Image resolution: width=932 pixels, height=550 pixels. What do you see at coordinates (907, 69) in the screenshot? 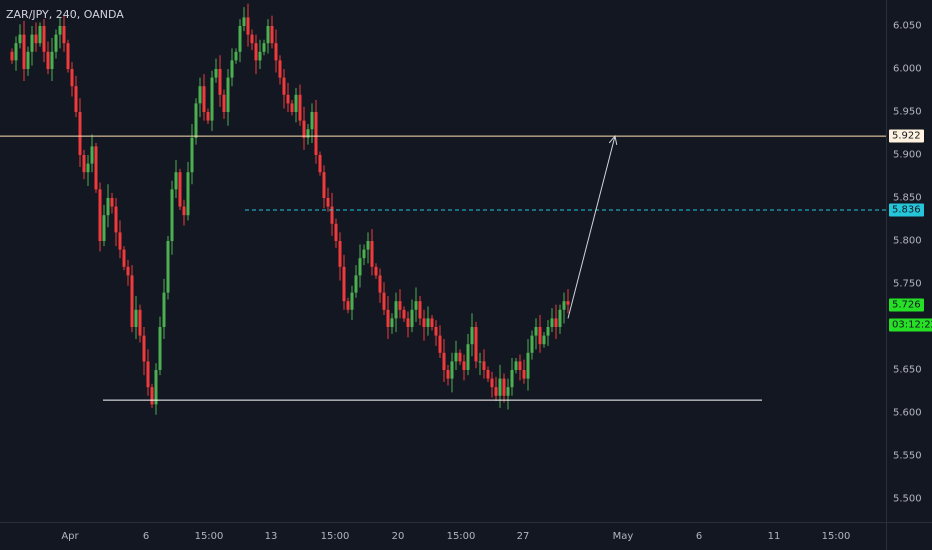
I see `price-tick-label: 6.000` at bounding box center [907, 69].